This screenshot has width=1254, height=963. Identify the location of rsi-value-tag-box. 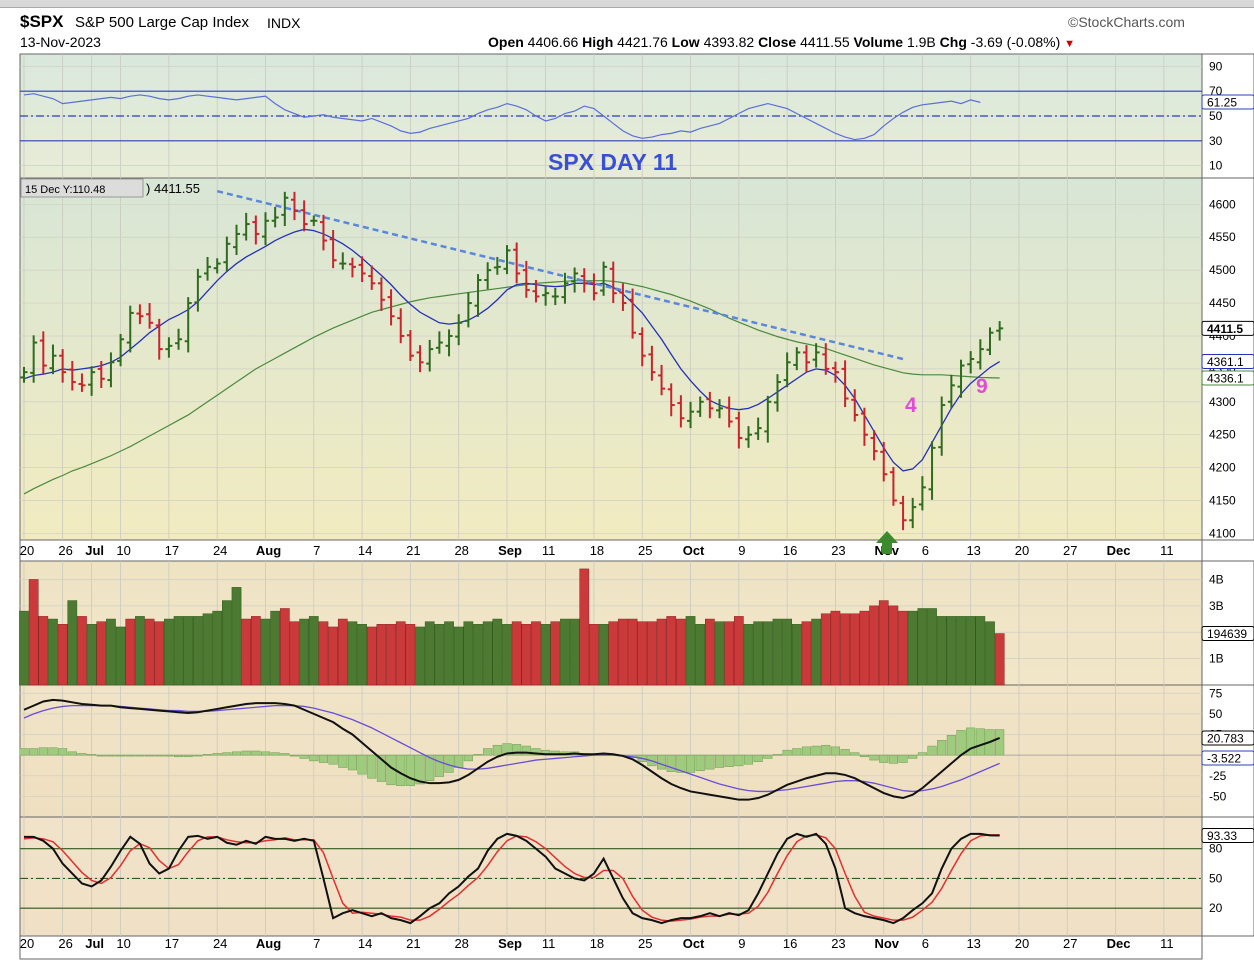
(1227, 102).